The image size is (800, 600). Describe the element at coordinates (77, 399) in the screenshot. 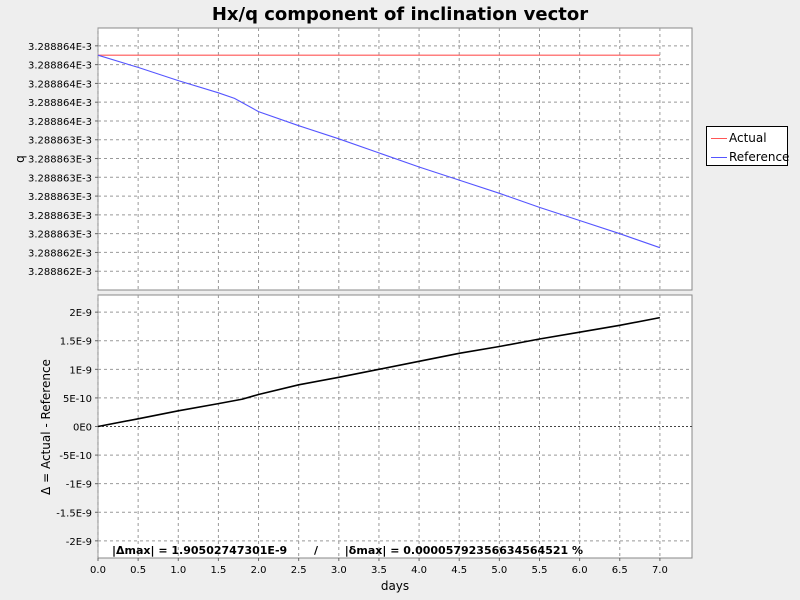

I see `bottom-y-tick-label-3: 5E-10` at that location.